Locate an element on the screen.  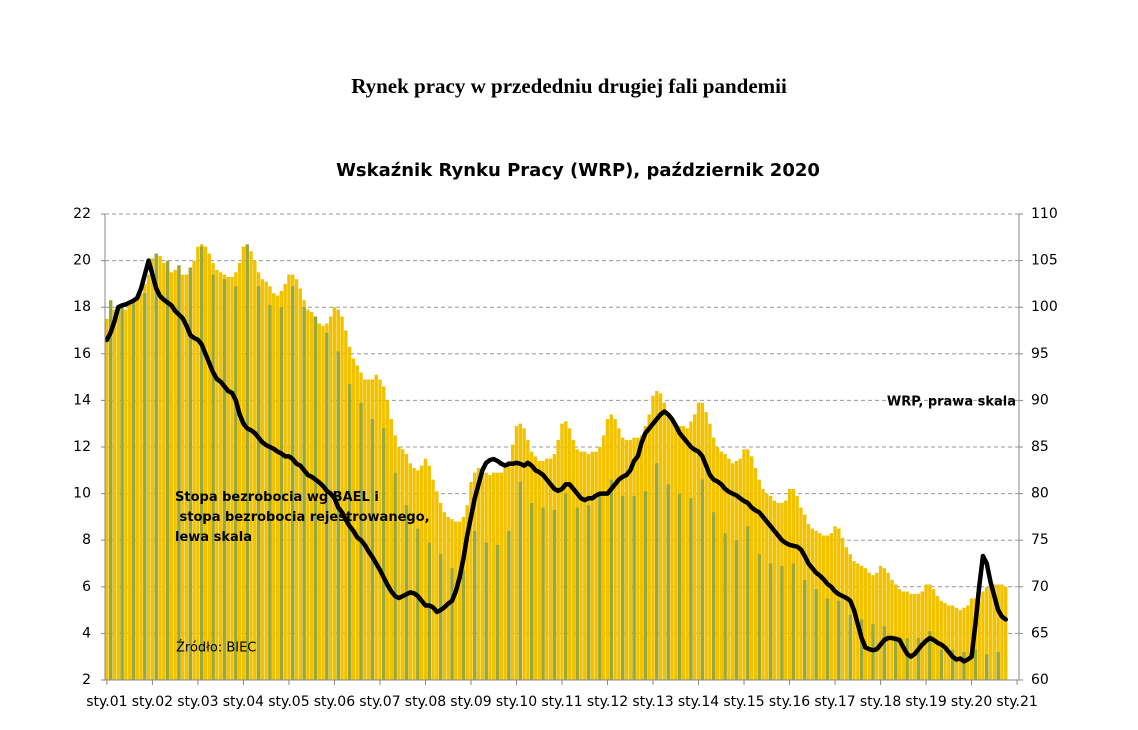
y-tick-label: 10 is located at coordinates (82, 494).